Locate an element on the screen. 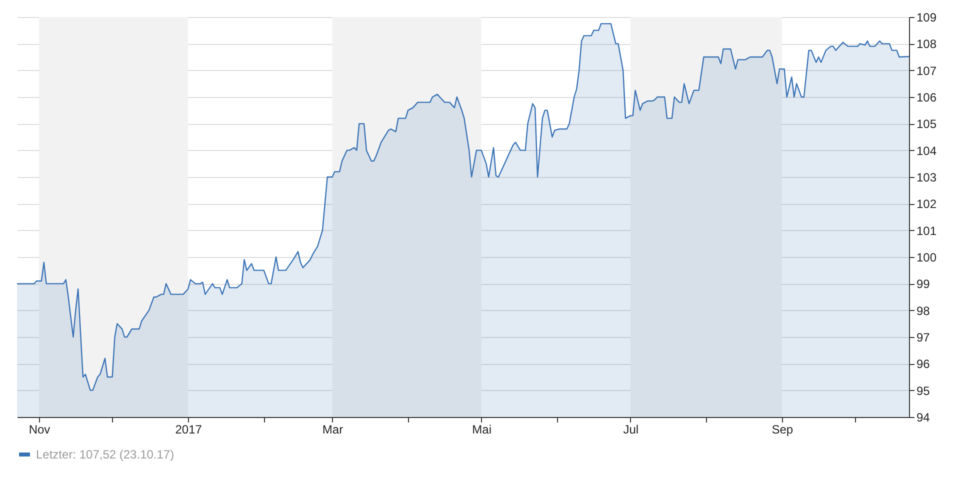 The height and width of the screenshot is (500, 970). y-tick-label: 99 is located at coordinates (923, 284).